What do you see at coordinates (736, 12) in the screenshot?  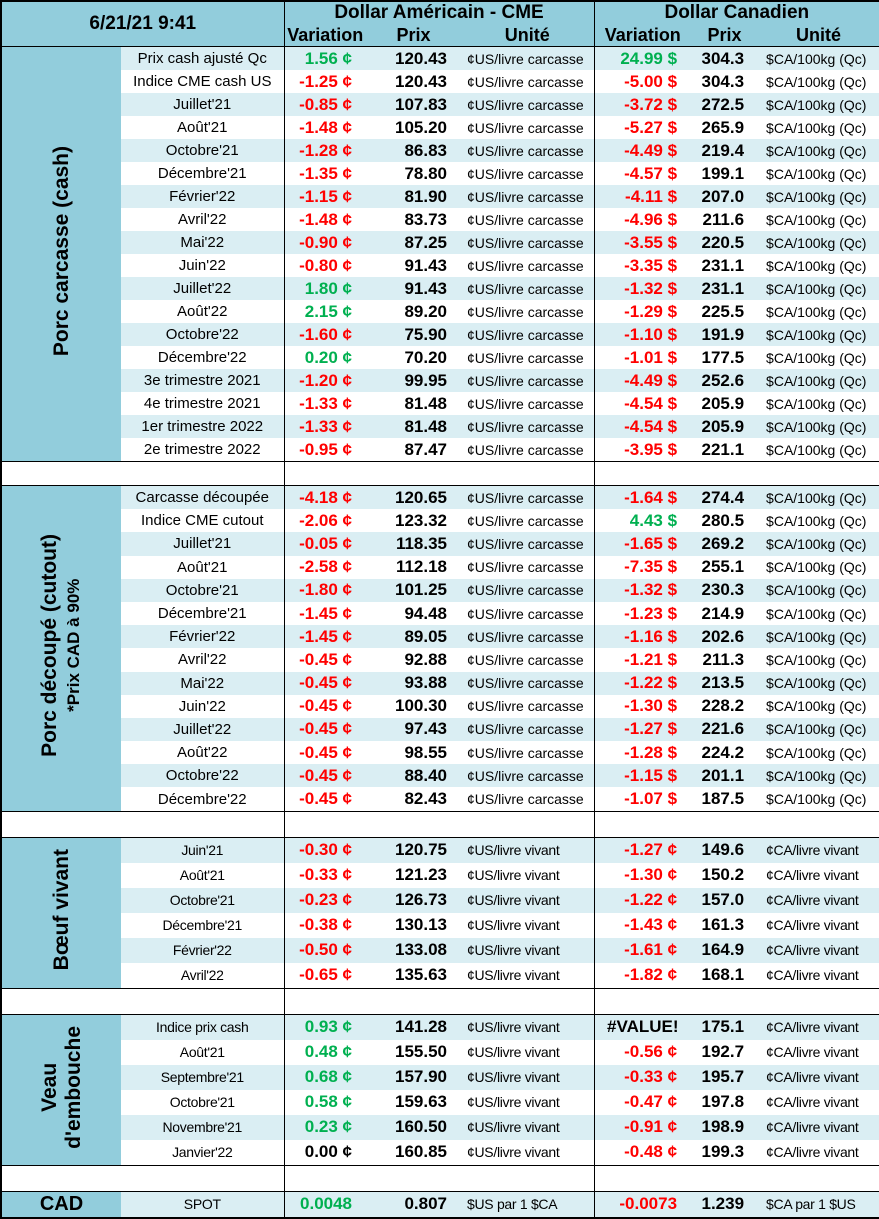 I see `cad-group-title: Dollar Canadien` at bounding box center [736, 12].